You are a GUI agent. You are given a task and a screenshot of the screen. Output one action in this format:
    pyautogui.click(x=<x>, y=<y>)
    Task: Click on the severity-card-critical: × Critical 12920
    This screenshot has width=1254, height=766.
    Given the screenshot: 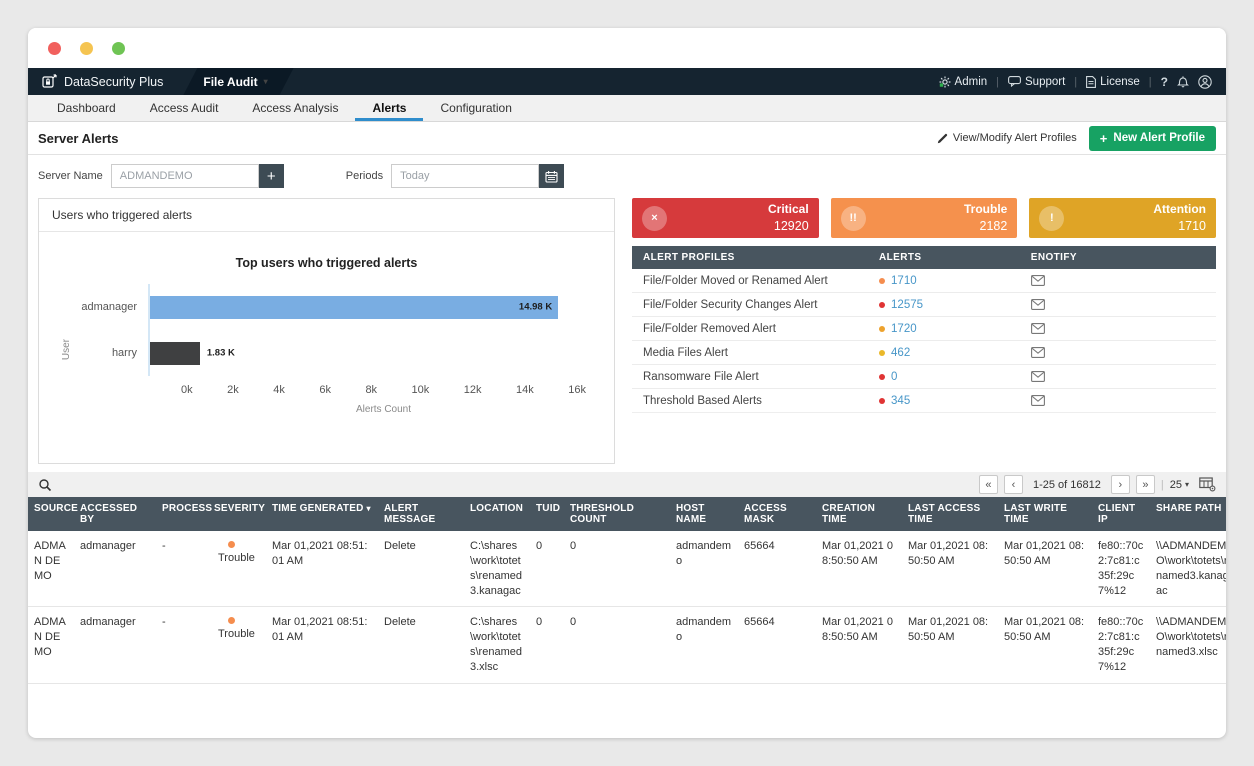 What is the action you would take?
    pyautogui.click(x=725, y=218)
    